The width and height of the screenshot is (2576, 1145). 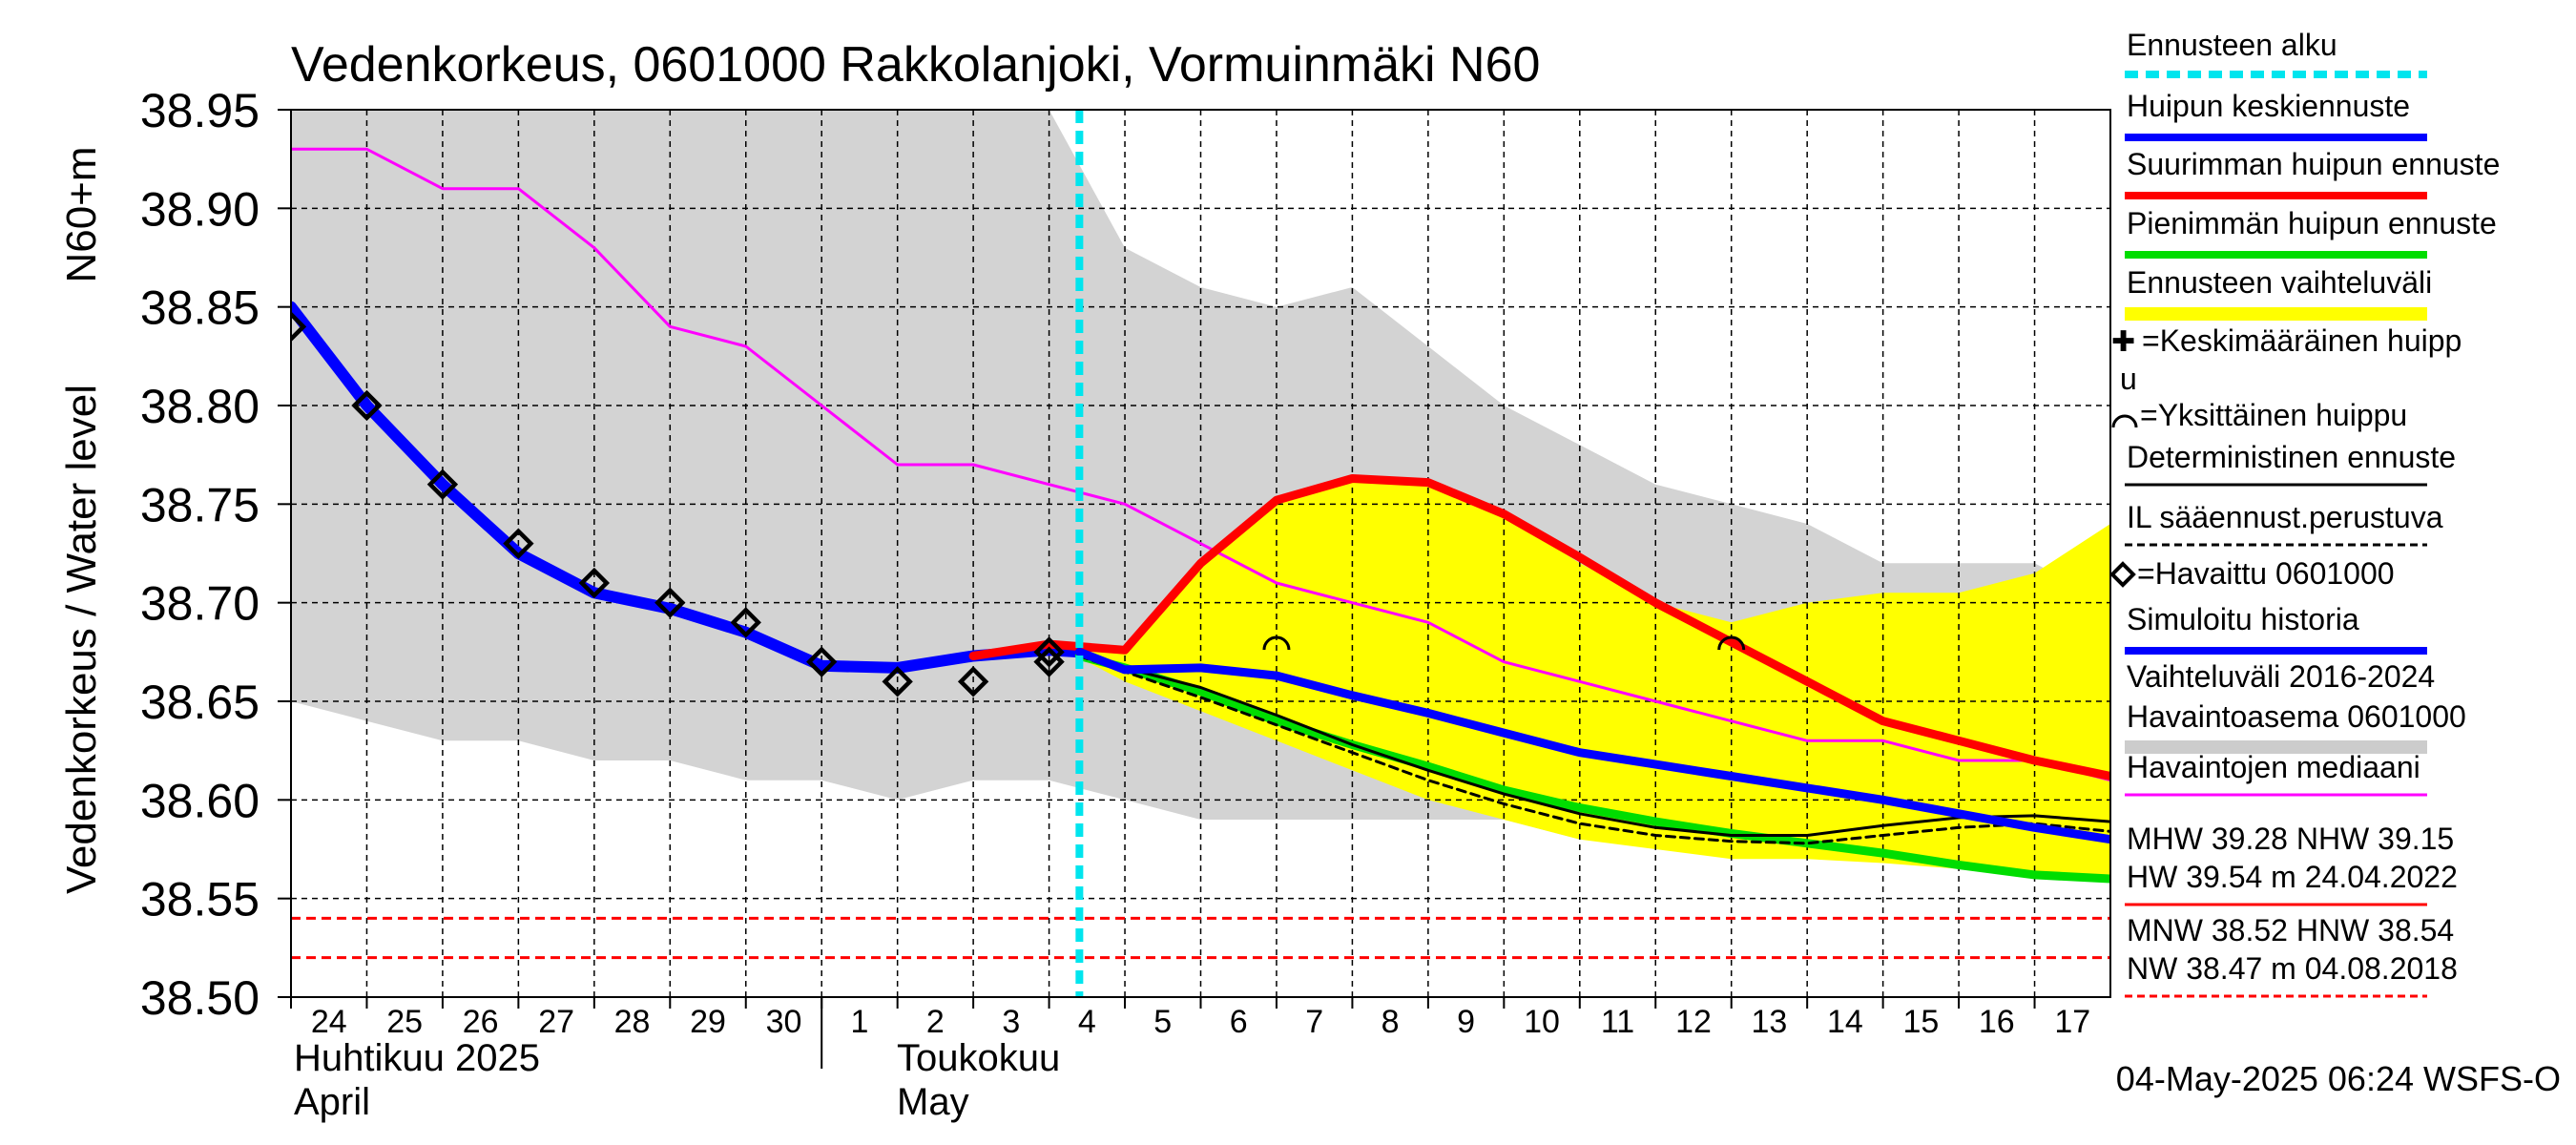 I want to click on x-tick-label: 30, so click(x=784, y=1022).